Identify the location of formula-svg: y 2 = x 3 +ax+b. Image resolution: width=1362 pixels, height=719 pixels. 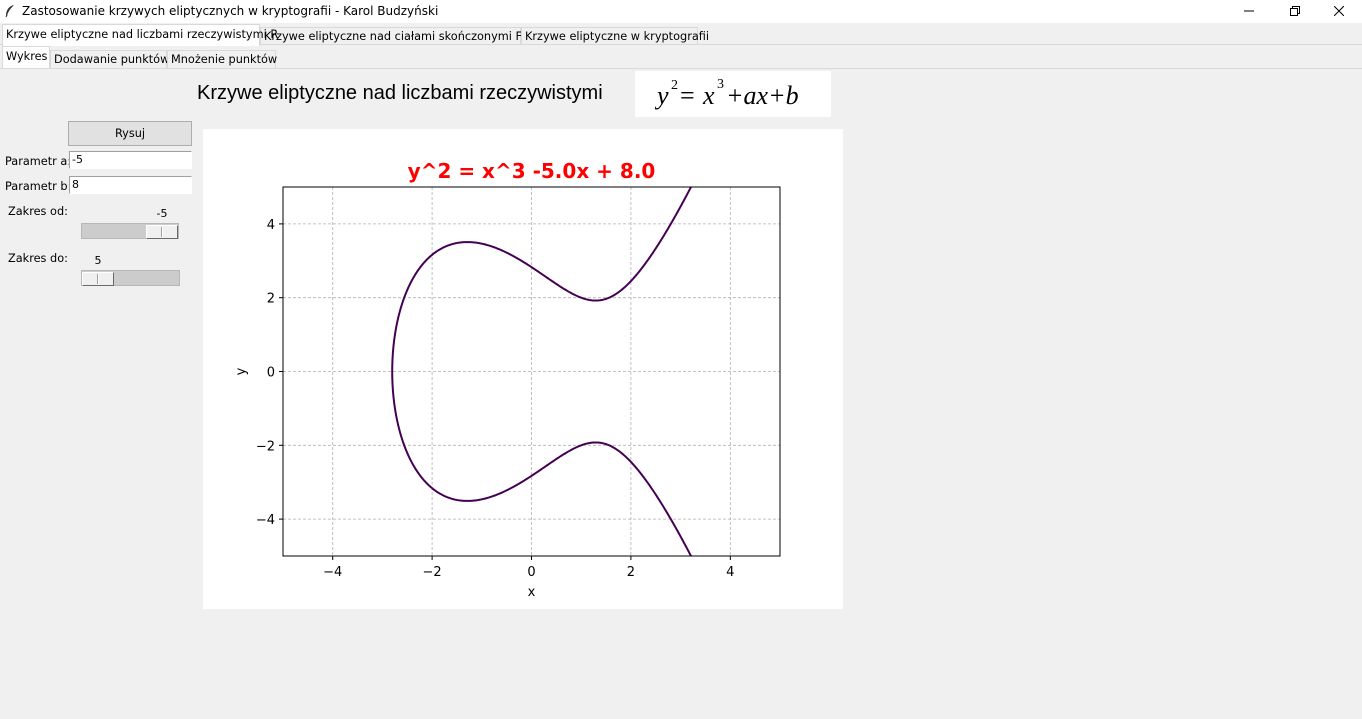
(726, 93).